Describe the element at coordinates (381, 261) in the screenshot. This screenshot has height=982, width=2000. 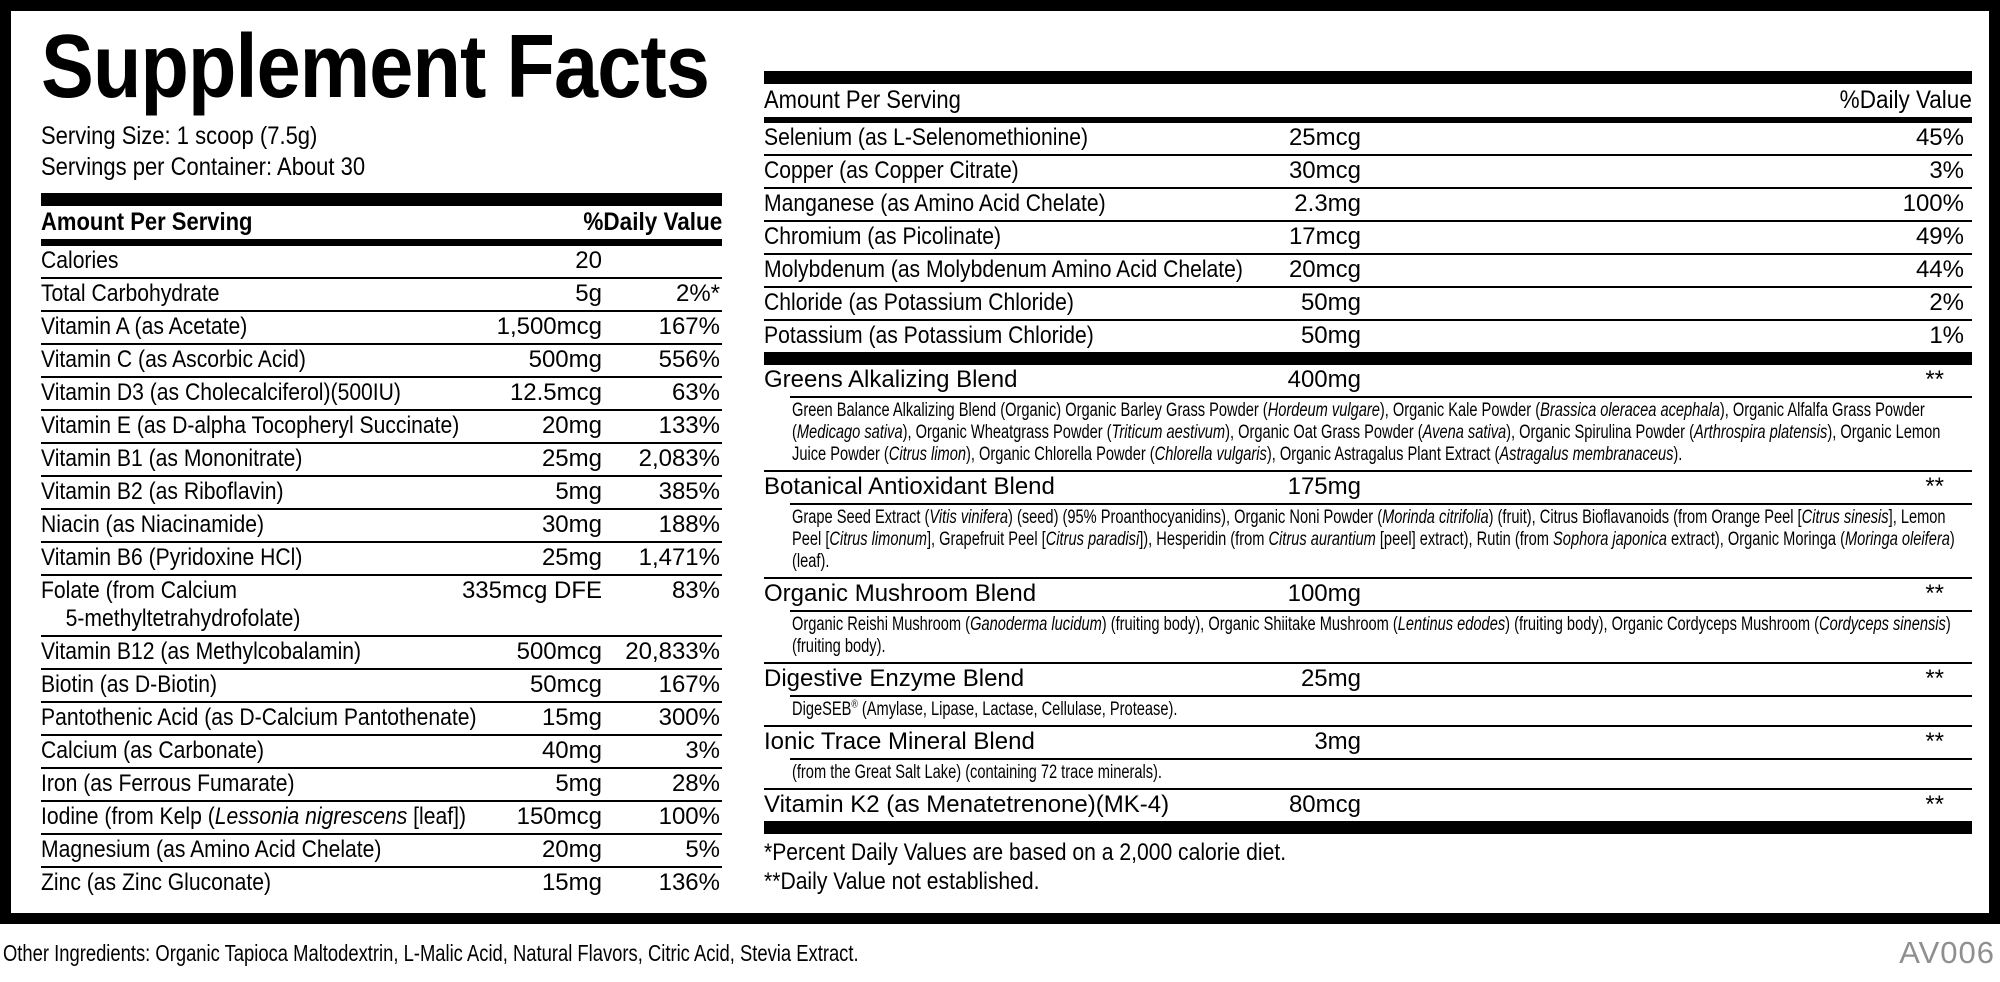
I see `nutrient-row: Calories 20` at that location.